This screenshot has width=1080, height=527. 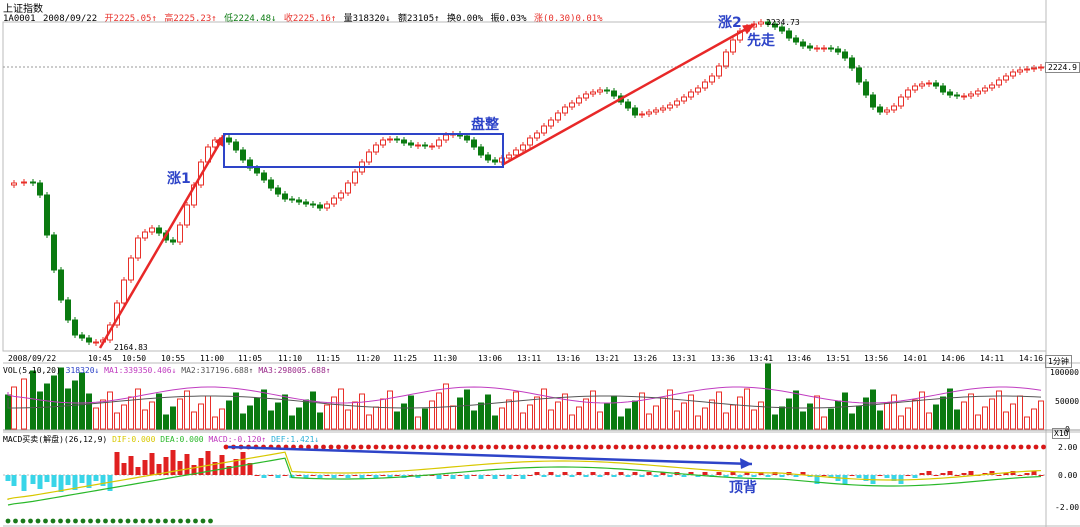 I want to click on time-axis-label: 11:30, so click(x=445, y=358).